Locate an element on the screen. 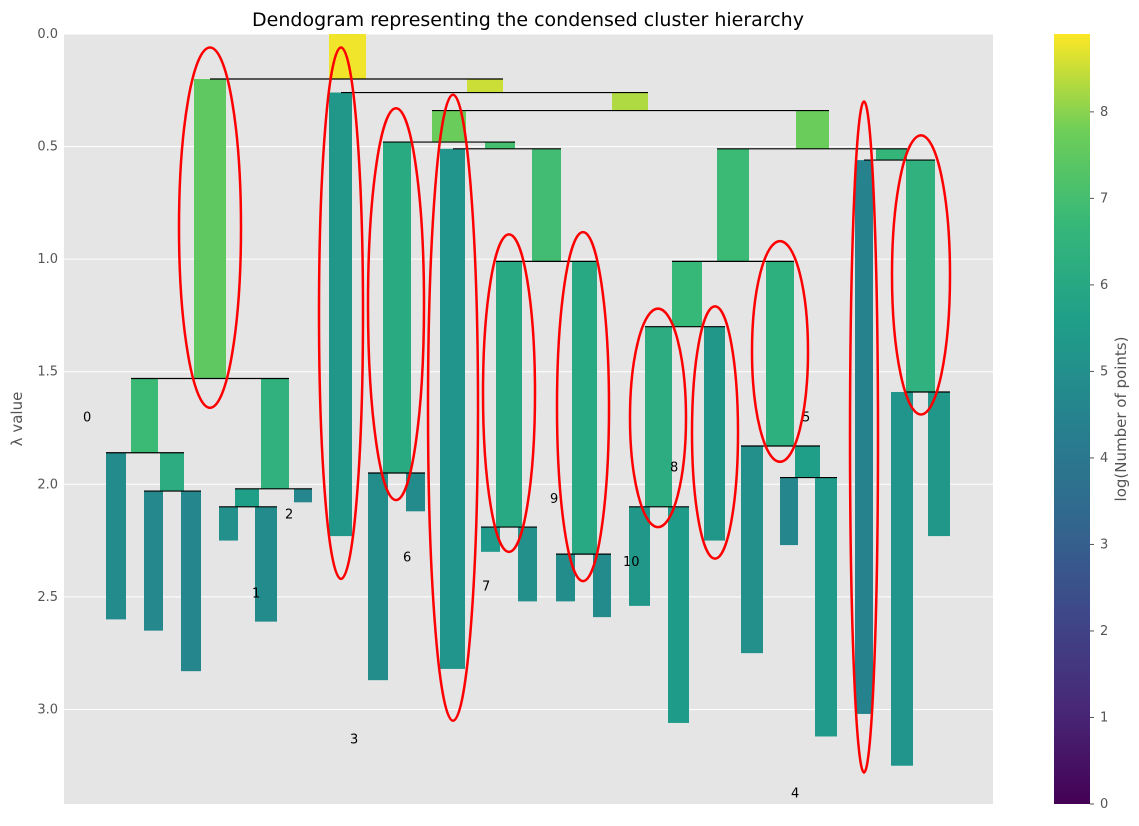 Image resolution: width=1139 pixels, height=826 pixels. colorbar-tick-label: 5 is located at coordinates (1104, 371).